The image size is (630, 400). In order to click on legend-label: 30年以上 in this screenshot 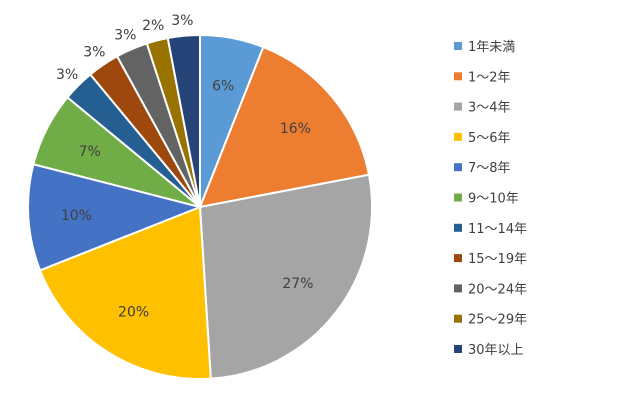, I will do `click(496, 350)`.